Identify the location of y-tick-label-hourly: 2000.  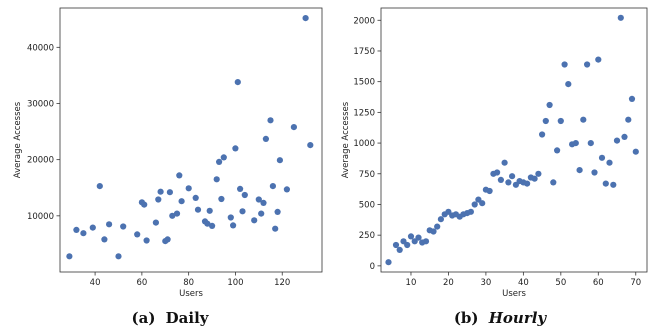
(364, 21).